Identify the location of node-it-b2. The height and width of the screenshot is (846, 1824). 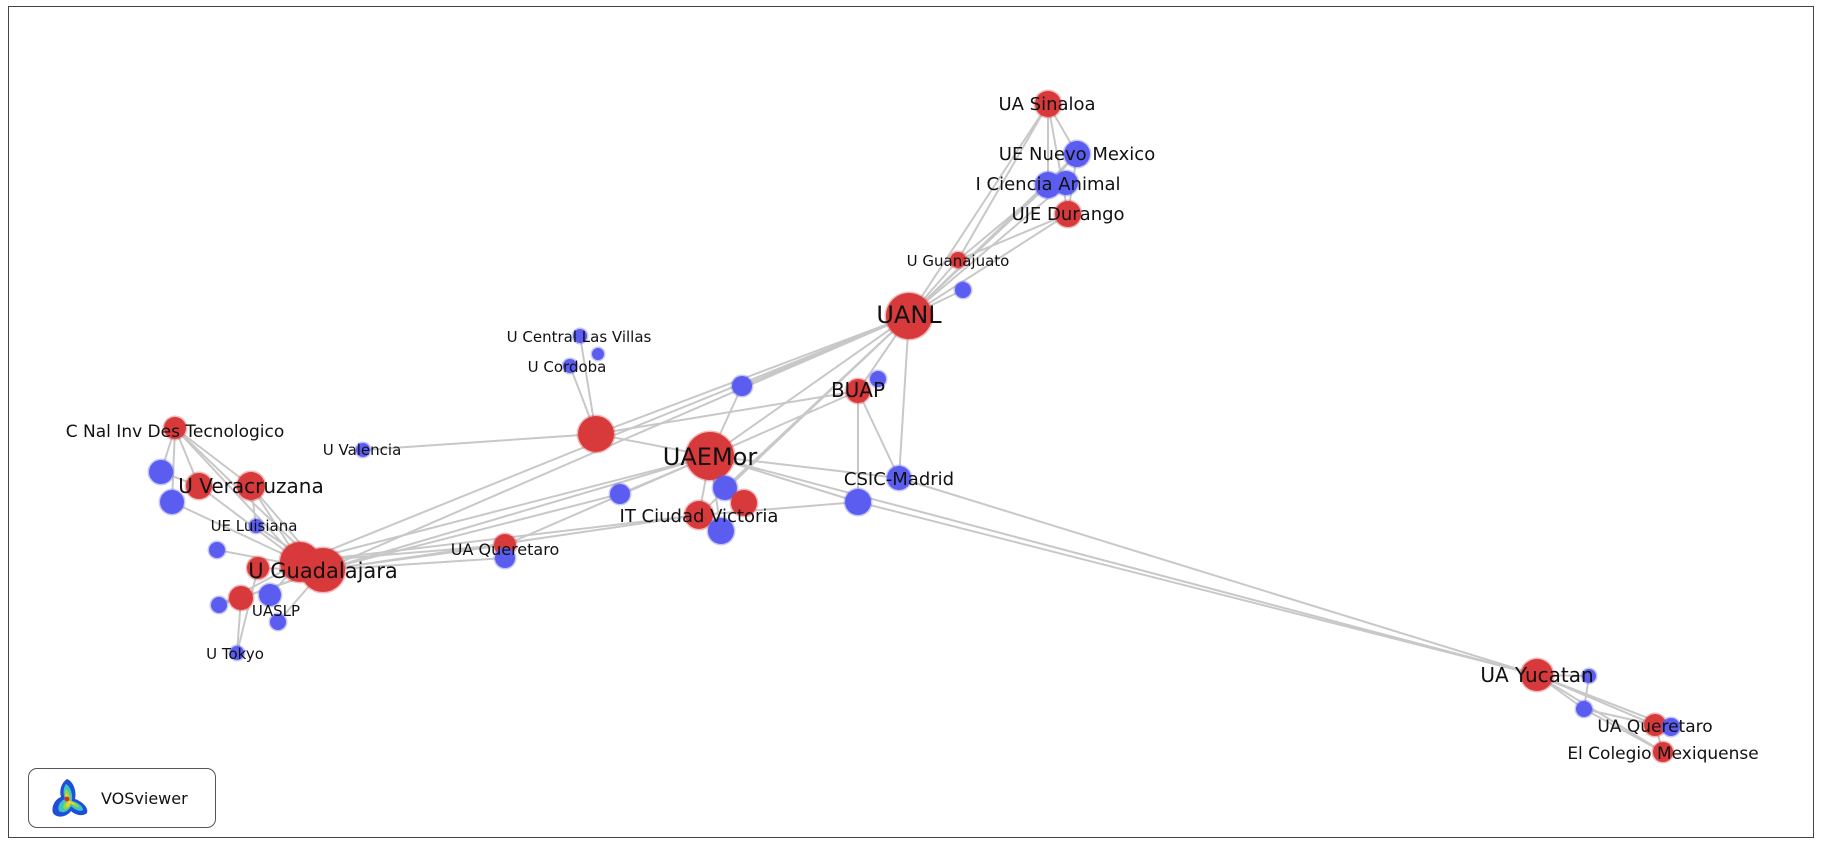
(725, 488).